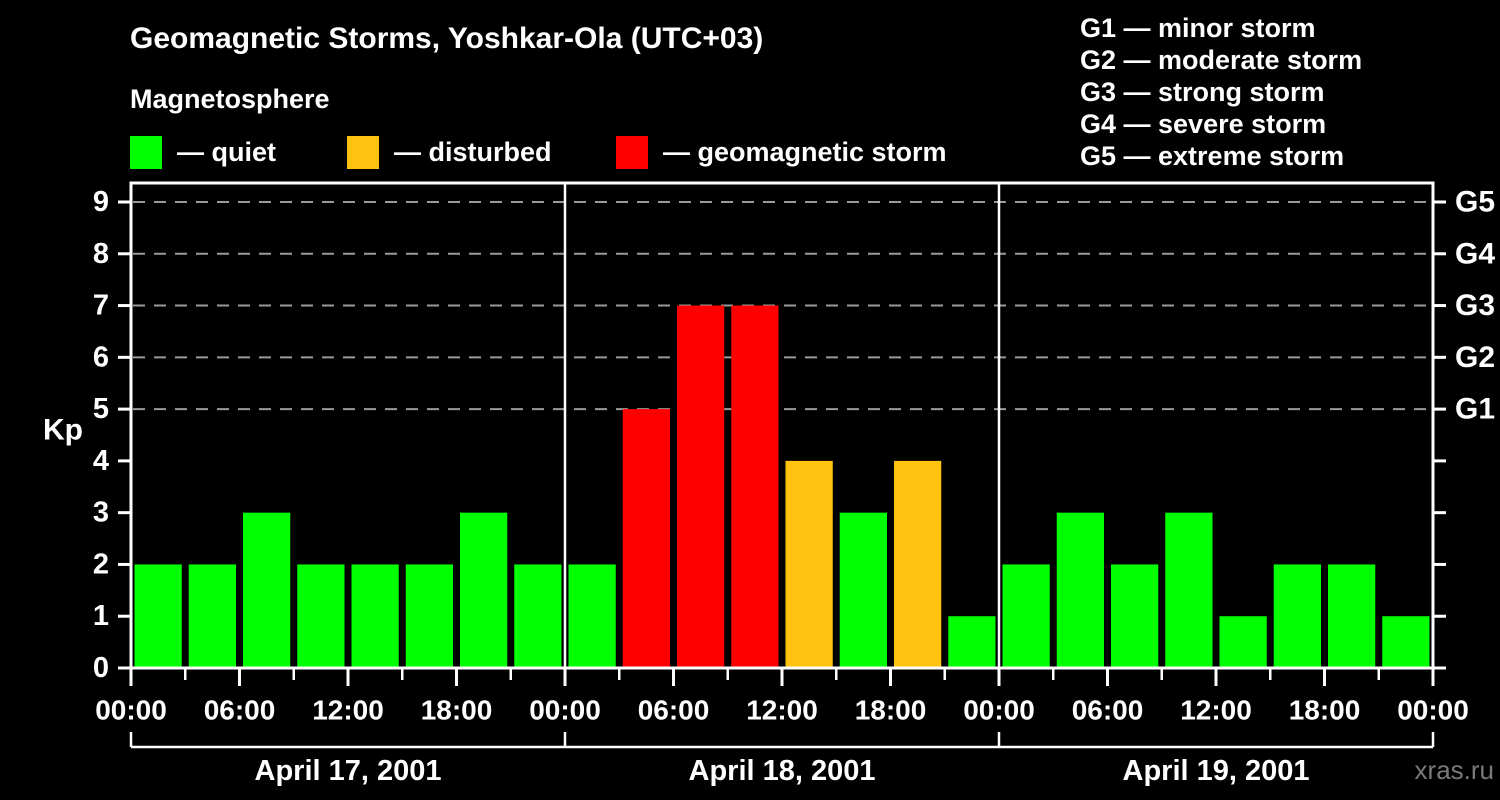  I want to click on y-tick-label: 5, so click(101, 409).